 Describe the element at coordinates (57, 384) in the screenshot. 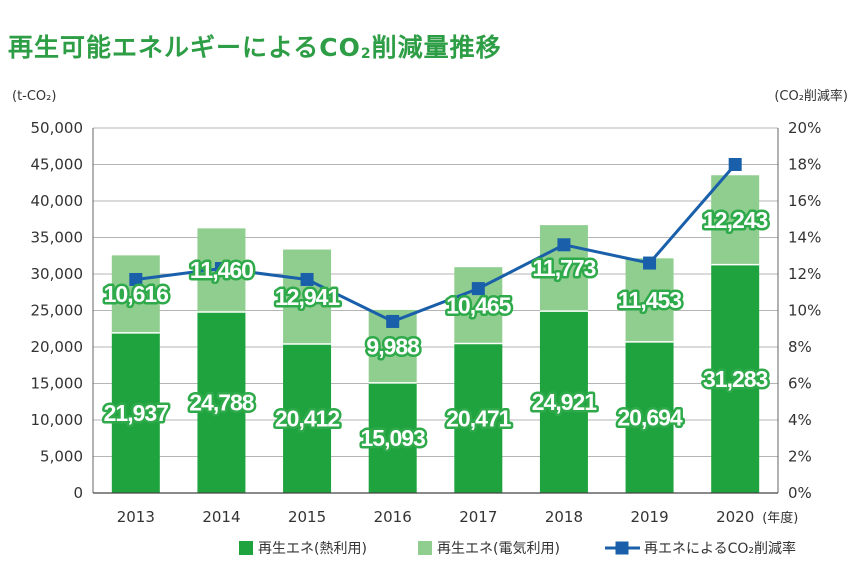

I see `y-left-tick-label: 15,000` at that location.